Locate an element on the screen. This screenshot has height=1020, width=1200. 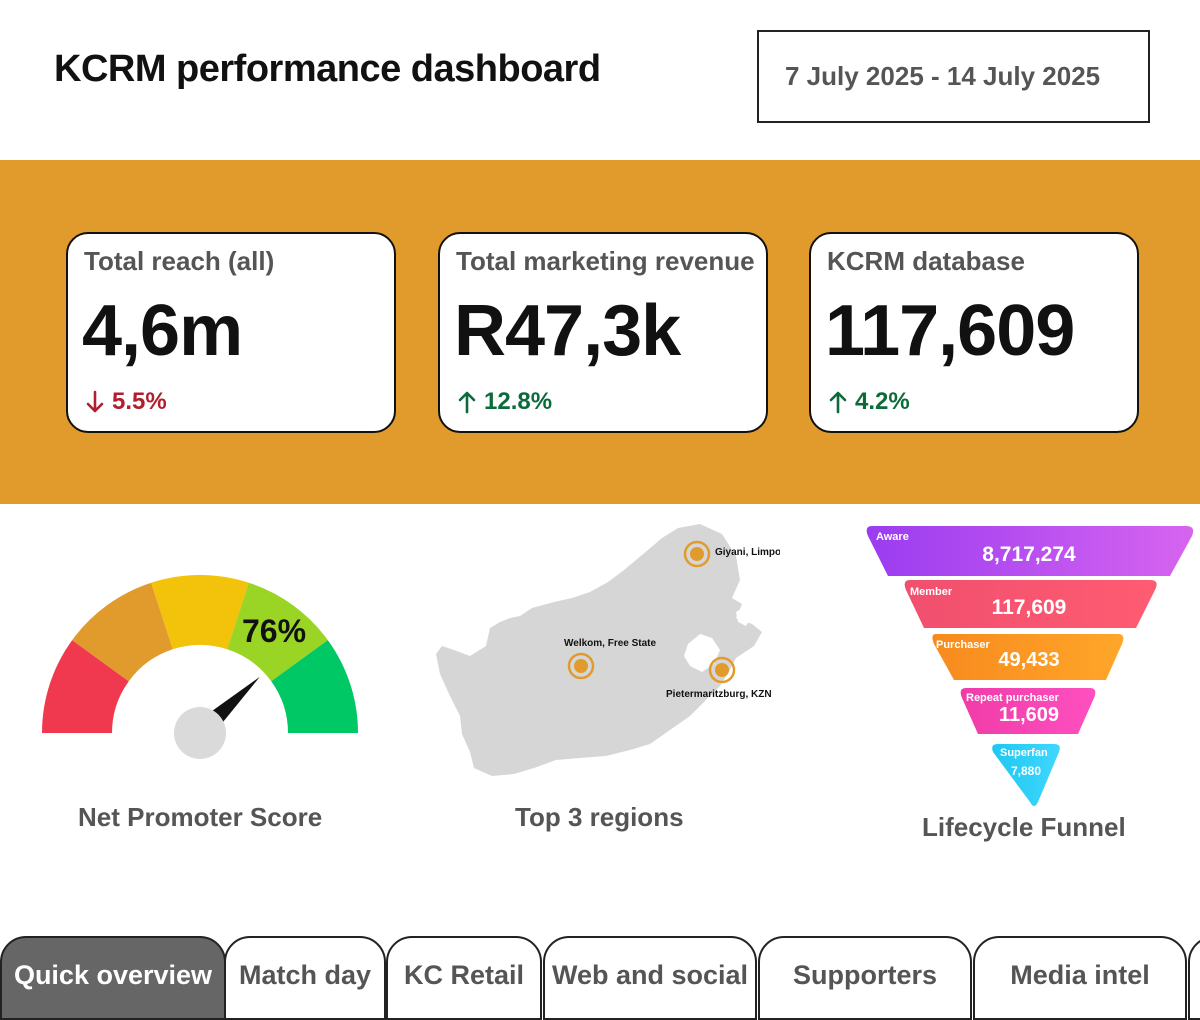
kpi-card-kcrm-database: KCRM database 117,609 4.2% is located at coordinates (974, 332).